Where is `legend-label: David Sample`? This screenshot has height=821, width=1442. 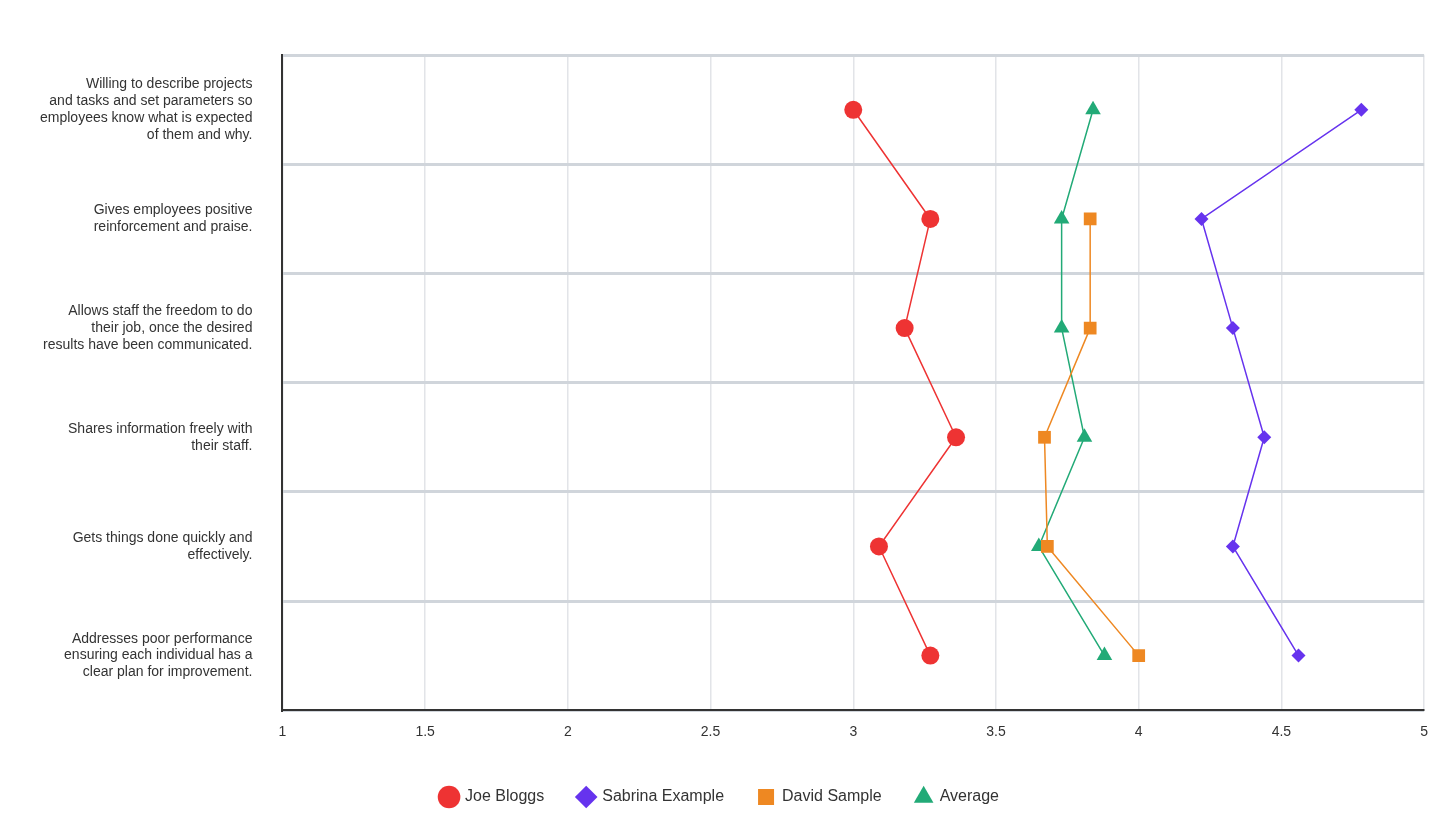 legend-label: David Sample is located at coordinates (832, 796).